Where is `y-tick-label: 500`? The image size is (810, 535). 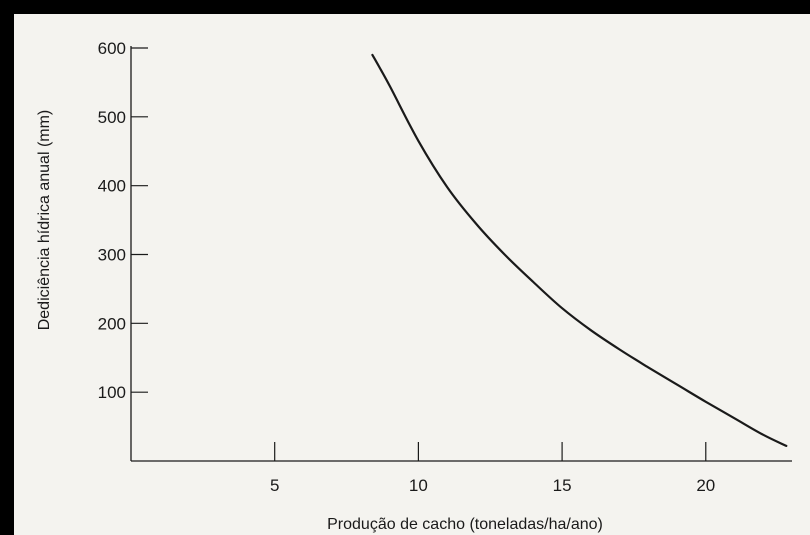
y-tick-label: 500 is located at coordinates (112, 117).